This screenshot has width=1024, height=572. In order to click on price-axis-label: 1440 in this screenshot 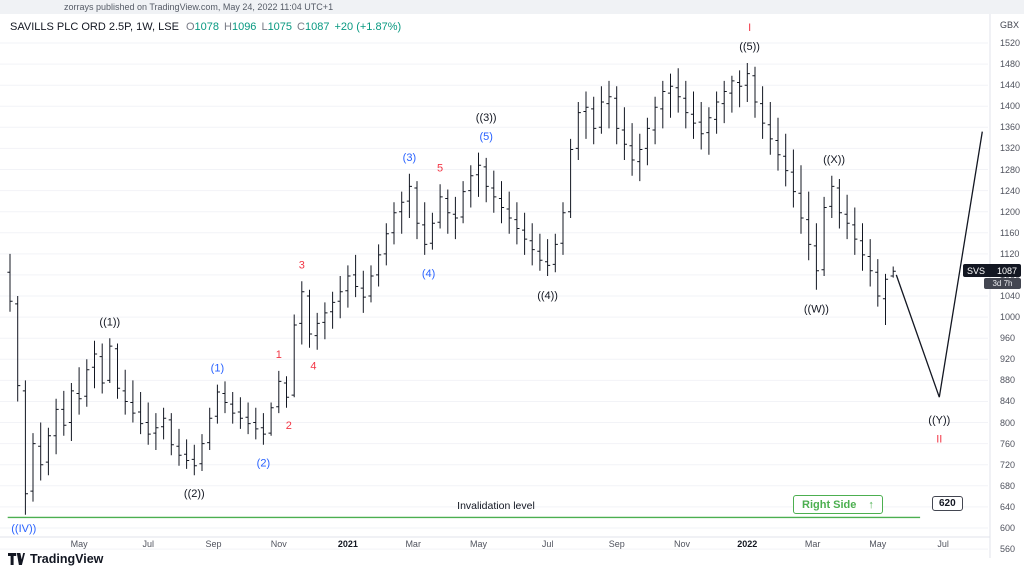, I will do `click(1010, 85)`.